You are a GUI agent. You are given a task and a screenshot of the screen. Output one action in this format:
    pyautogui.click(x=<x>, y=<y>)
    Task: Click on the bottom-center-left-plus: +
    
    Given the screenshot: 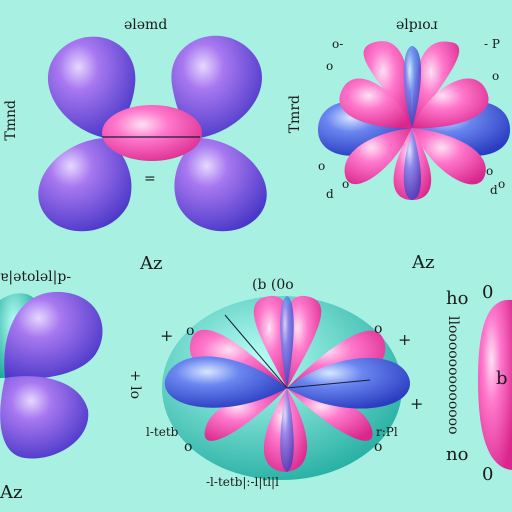 What is the action you would take?
    pyautogui.click(x=167, y=335)
    